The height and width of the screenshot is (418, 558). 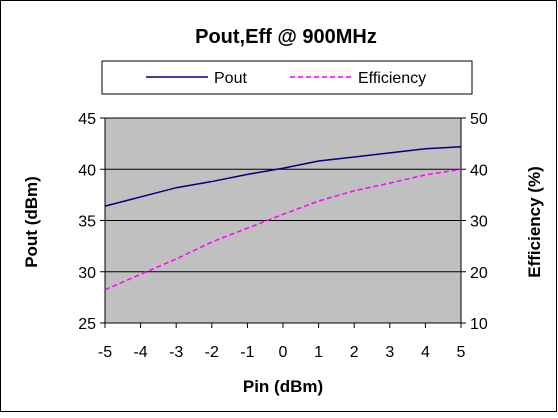 What do you see at coordinates (87, 222) in the screenshot?
I see `y-tick-label: 35` at bounding box center [87, 222].